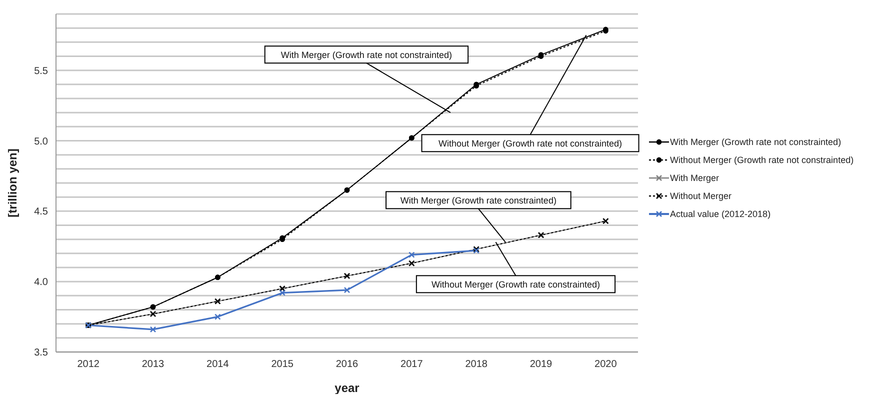 Image resolution: width=895 pixels, height=404 pixels. What do you see at coordinates (762, 160) in the screenshot?
I see `legend-label: Without Merger (Growth rate not constrainted)` at bounding box center [762, 160].